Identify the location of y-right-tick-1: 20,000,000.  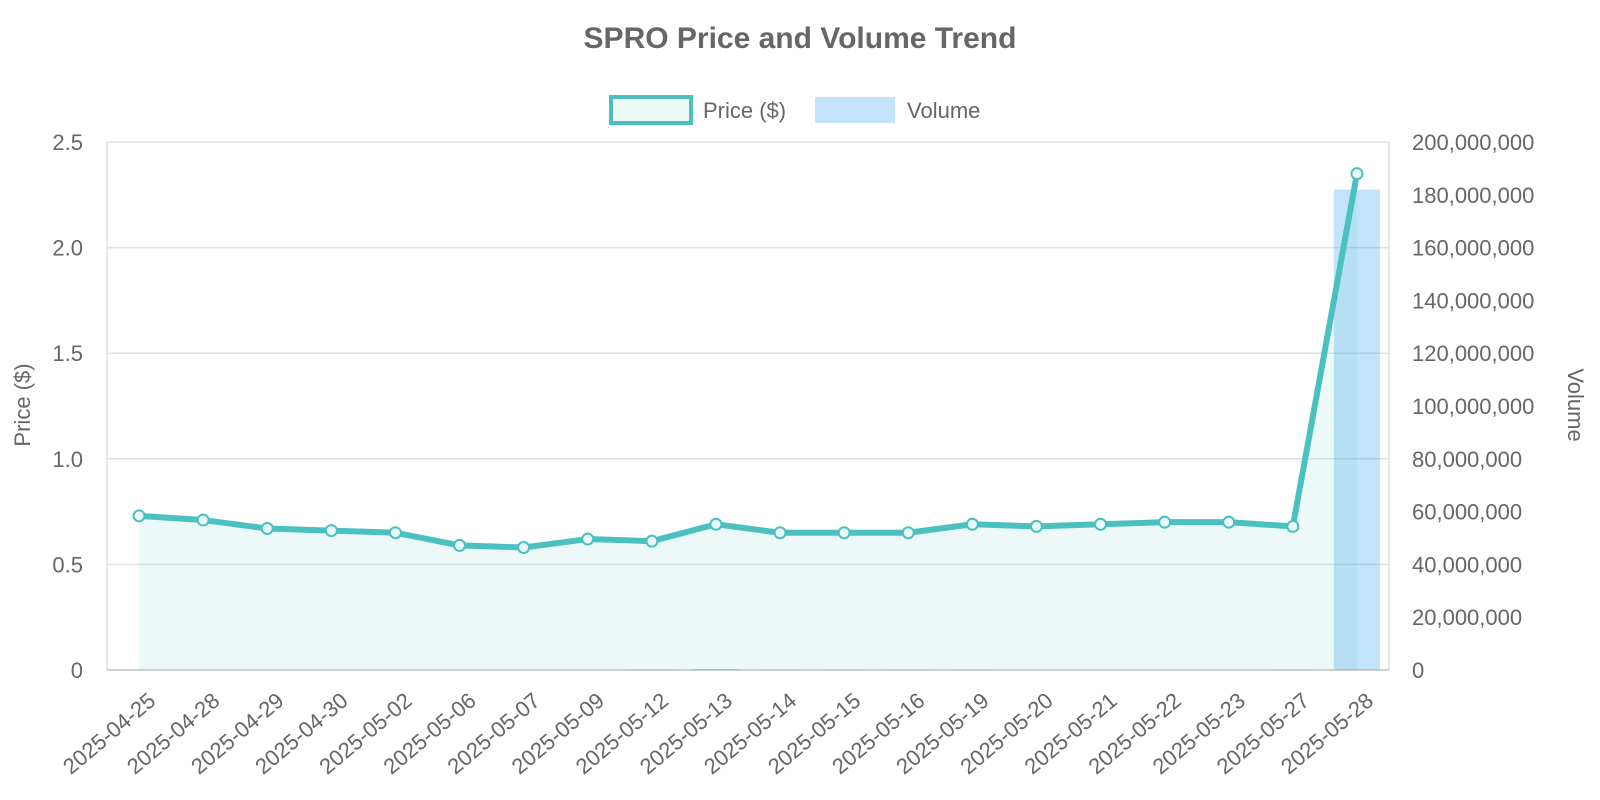
(1467, 617).